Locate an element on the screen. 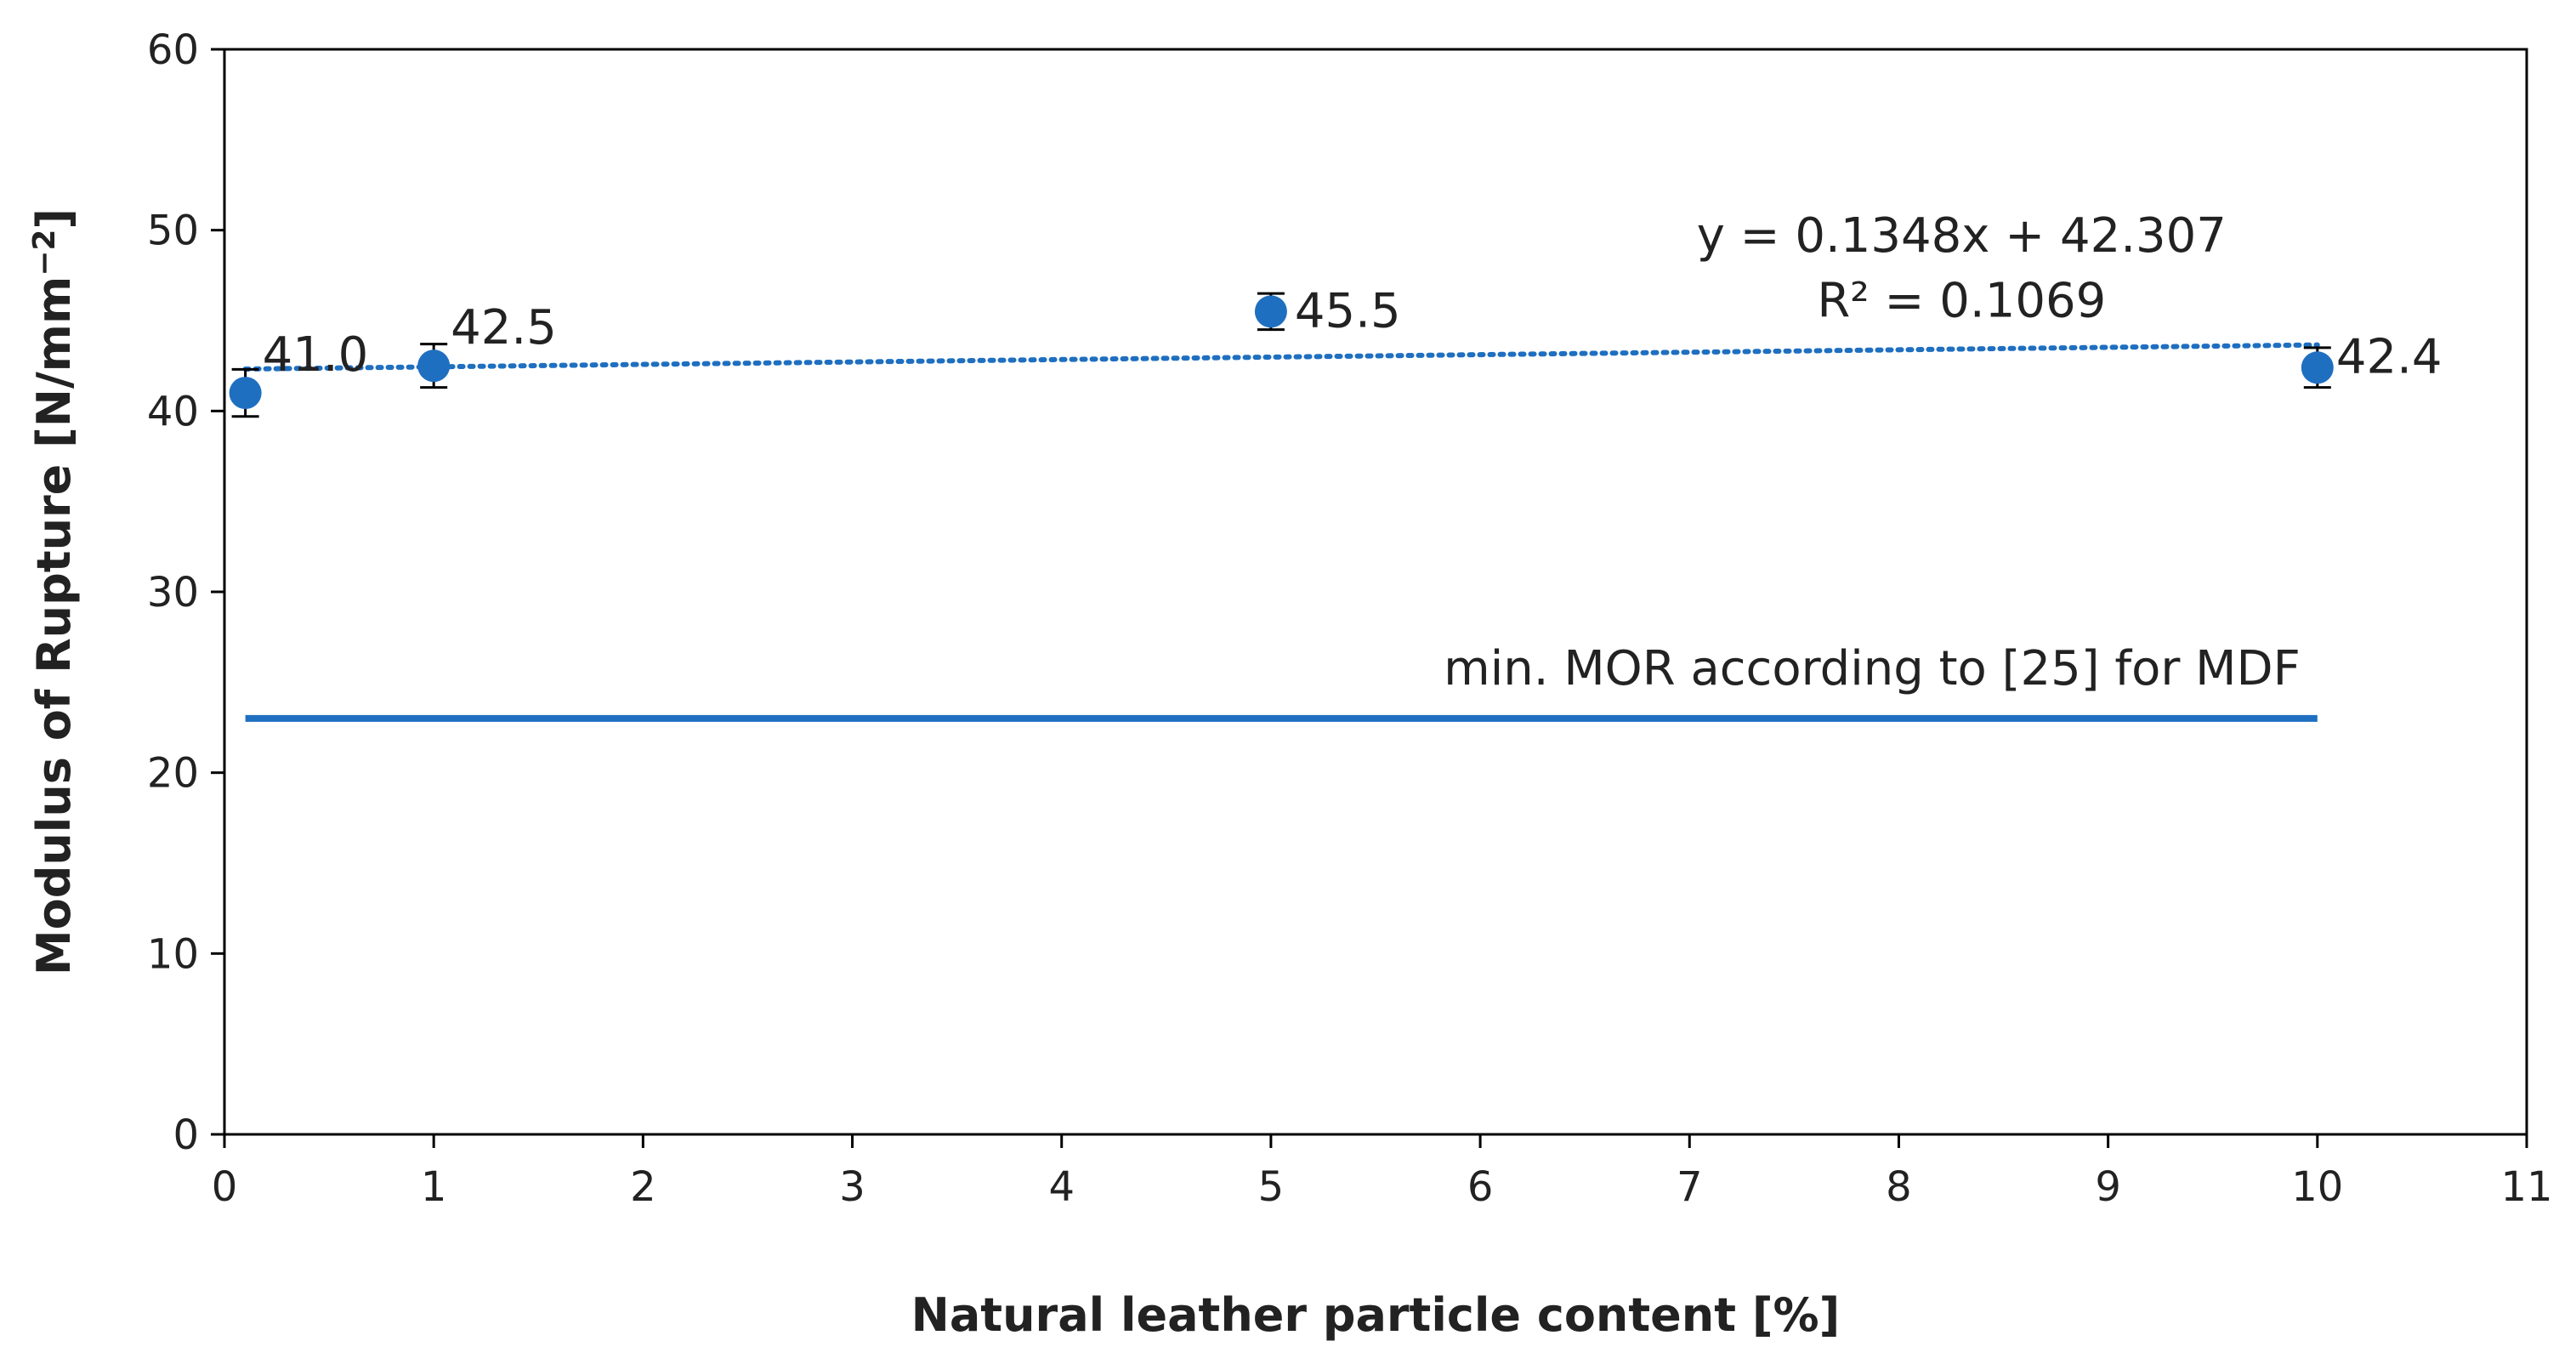 The height and width of the screenshot is (1358, 2576). x-tick-label: 1 is located at coordinates (434, 1187).